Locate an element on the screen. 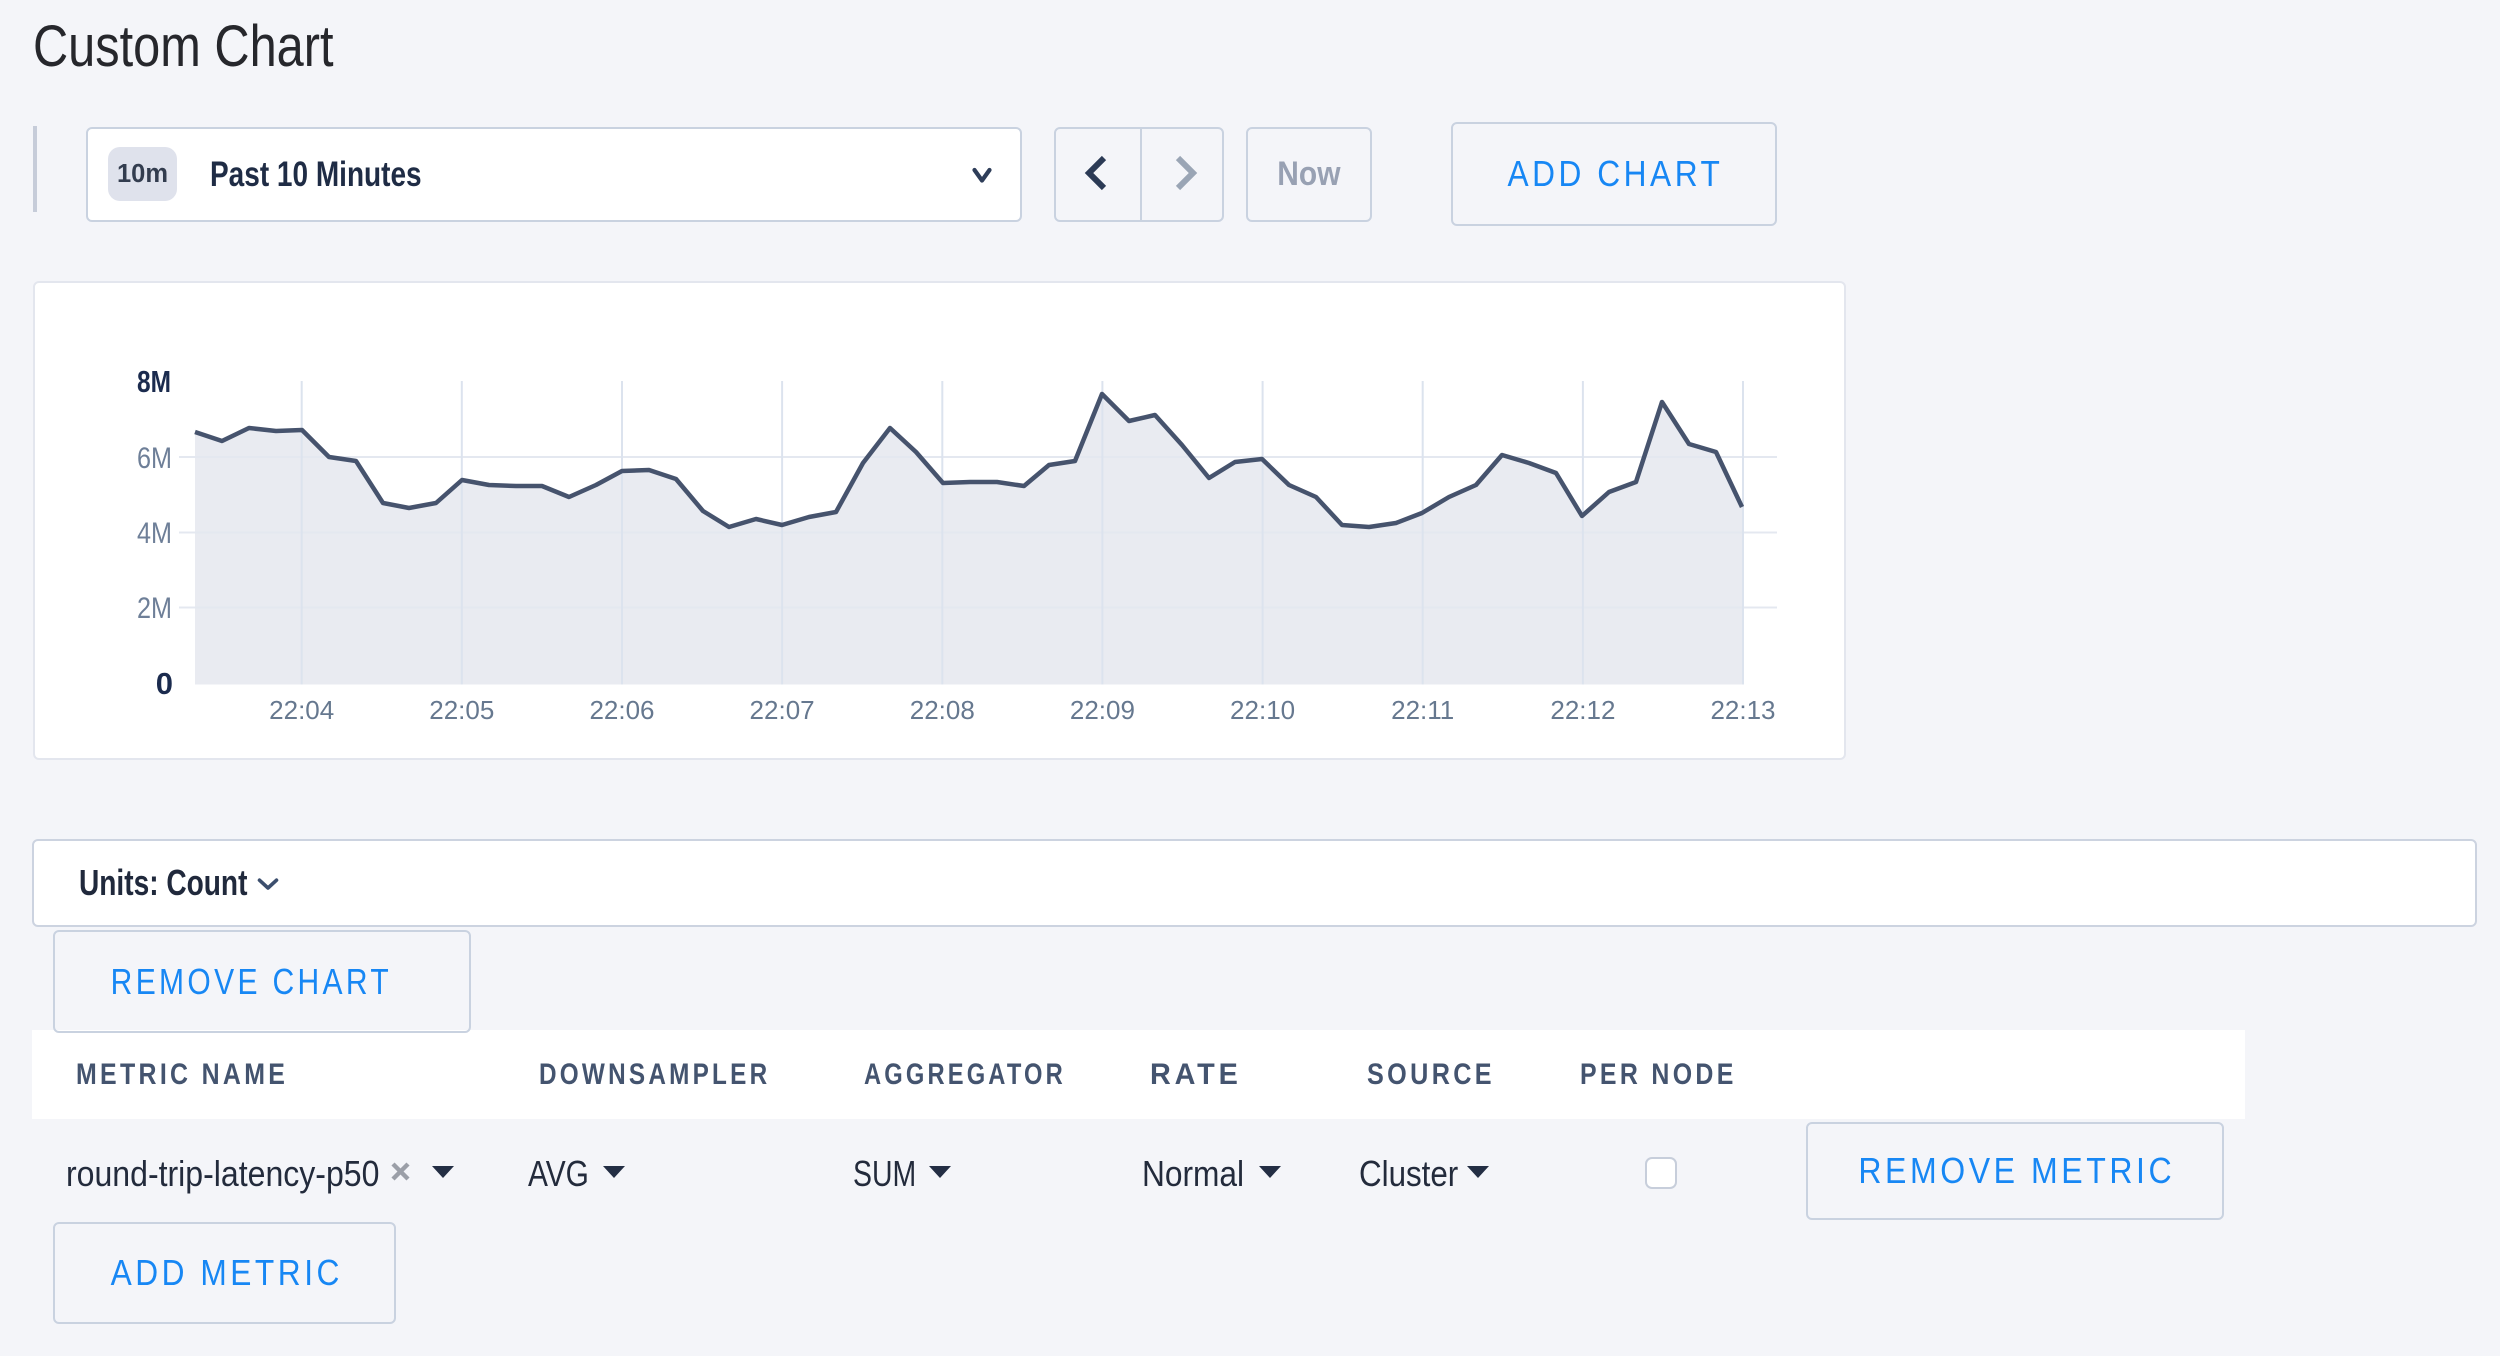  svg-text: 22:08 is located at coordinates (942, 710).